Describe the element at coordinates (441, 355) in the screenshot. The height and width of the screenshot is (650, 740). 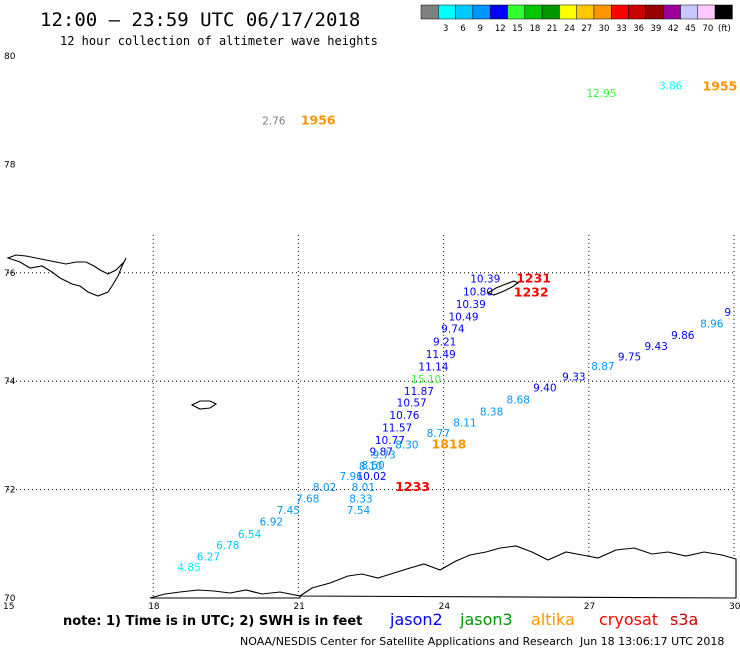
I see `wave-height-value: 11.49` at that location.